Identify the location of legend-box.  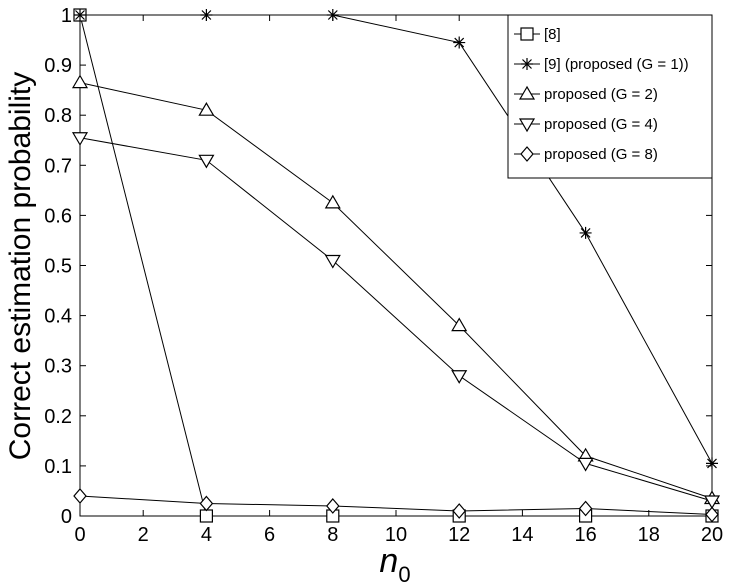
(610, 96).